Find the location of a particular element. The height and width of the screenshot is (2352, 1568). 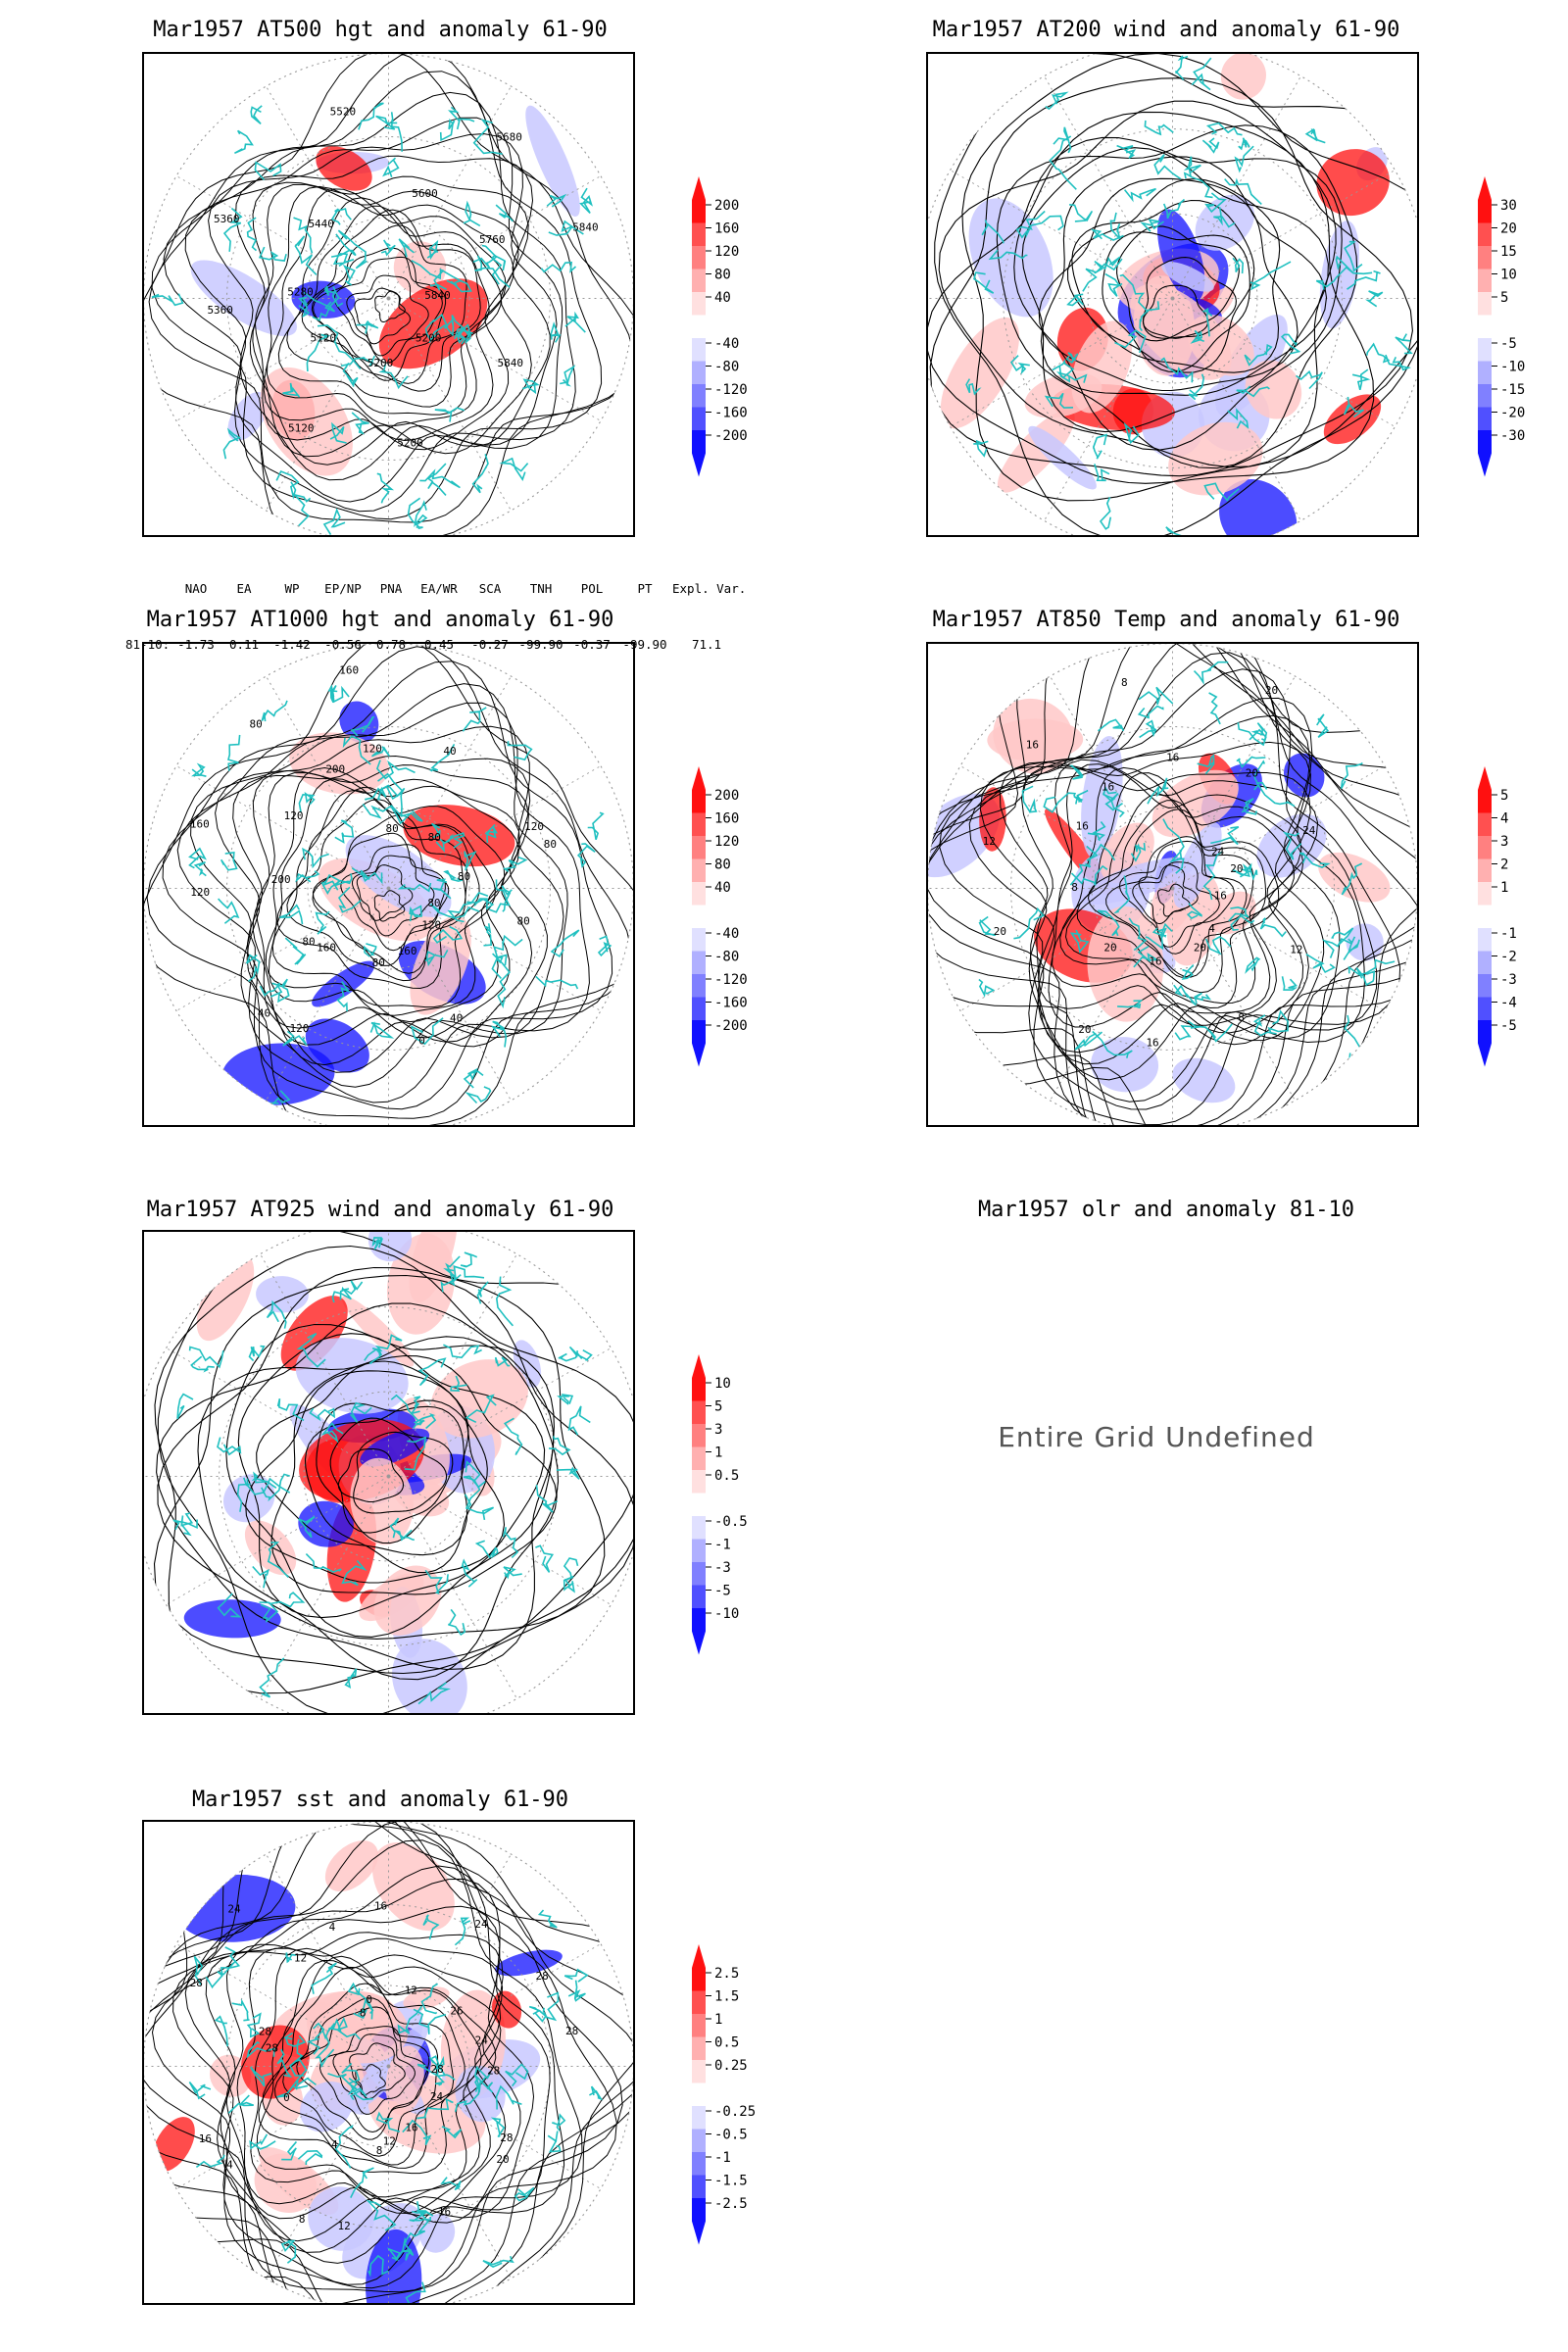

latitude-circle is located at coordinates (388, 888).